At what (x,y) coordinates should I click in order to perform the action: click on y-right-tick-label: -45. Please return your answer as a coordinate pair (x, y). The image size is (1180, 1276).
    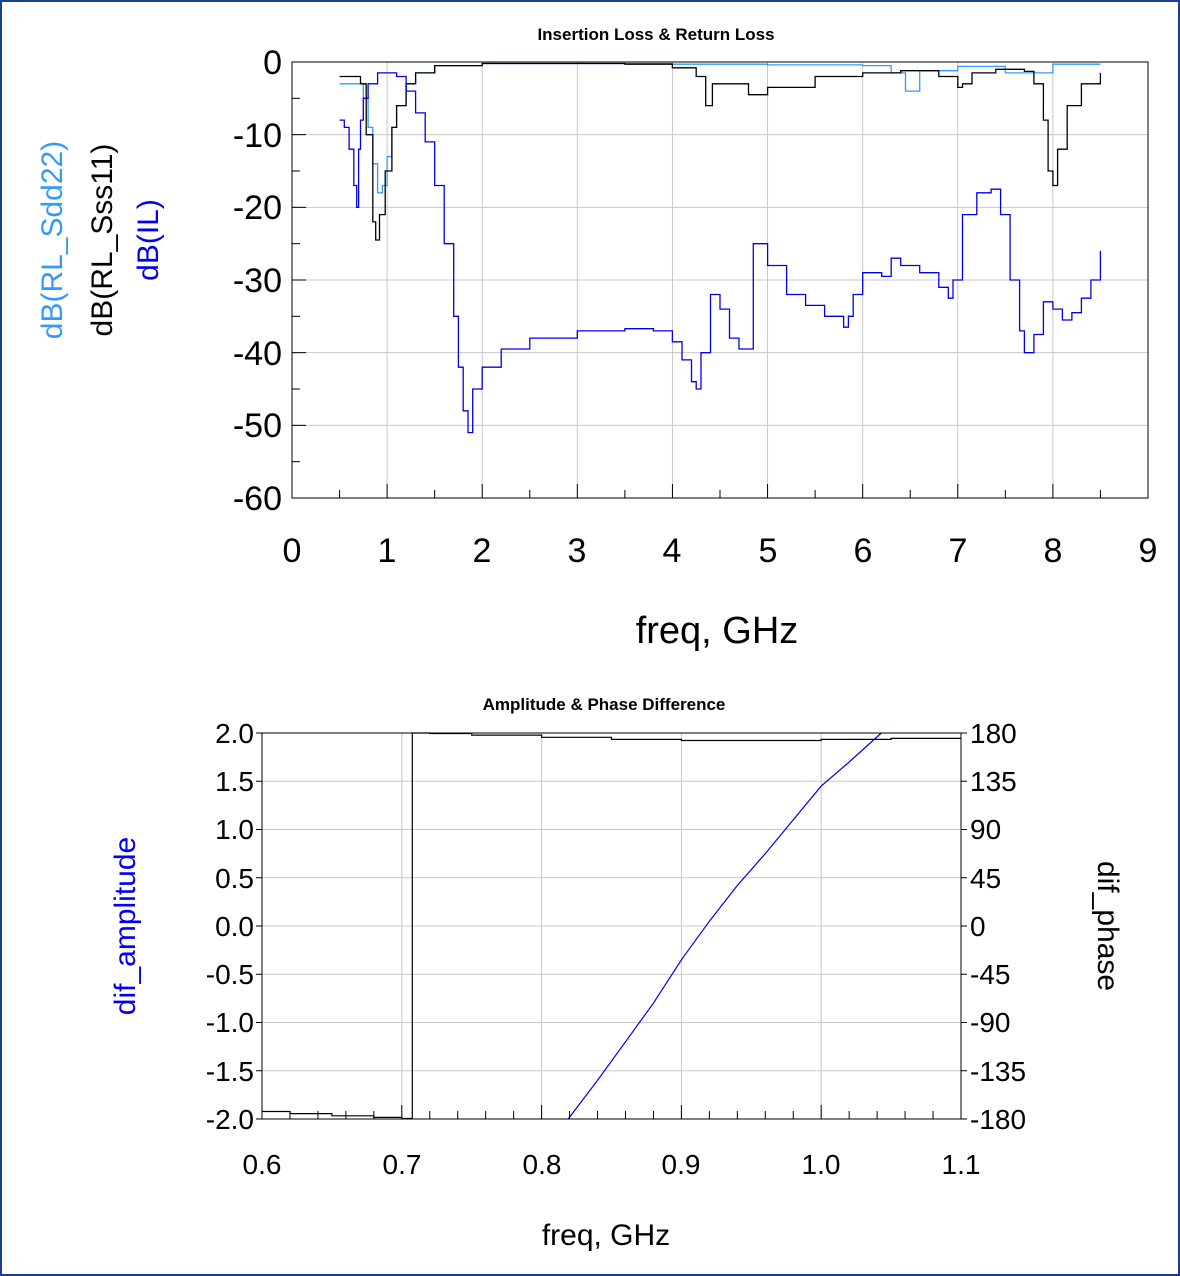
    Looking at the image, I should click on (990, 974).